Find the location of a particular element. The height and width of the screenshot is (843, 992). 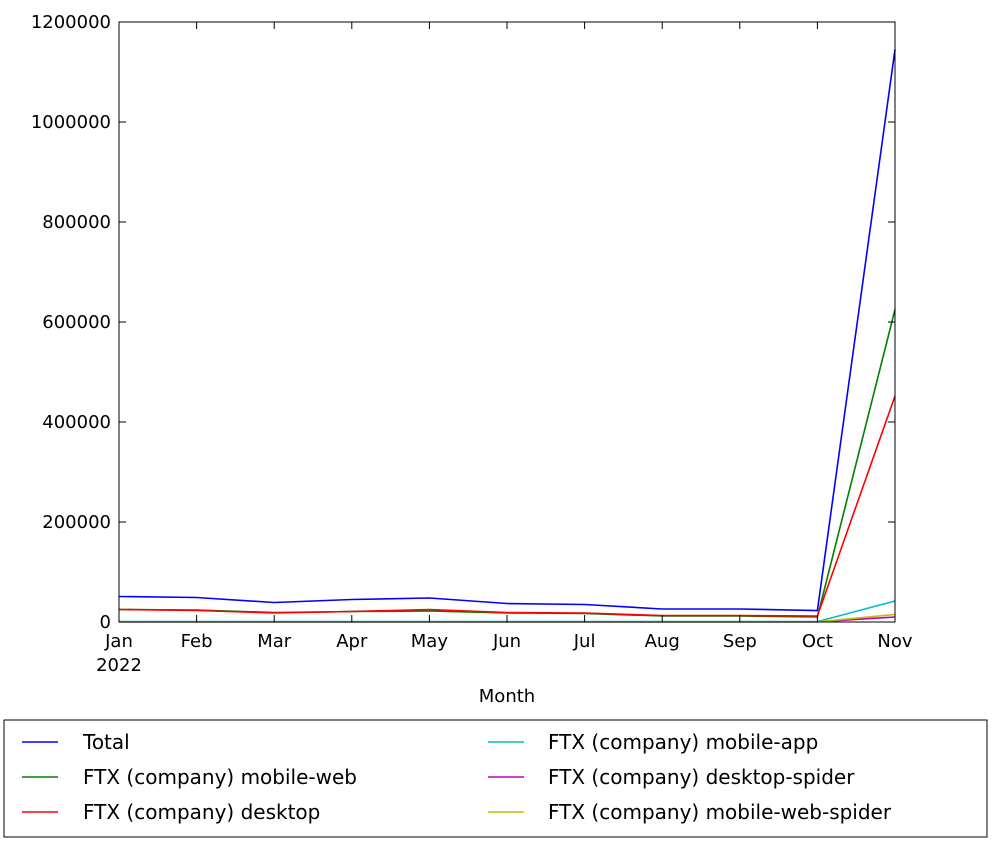

x-year-label: 2022 is located at coordinates (119, 665).